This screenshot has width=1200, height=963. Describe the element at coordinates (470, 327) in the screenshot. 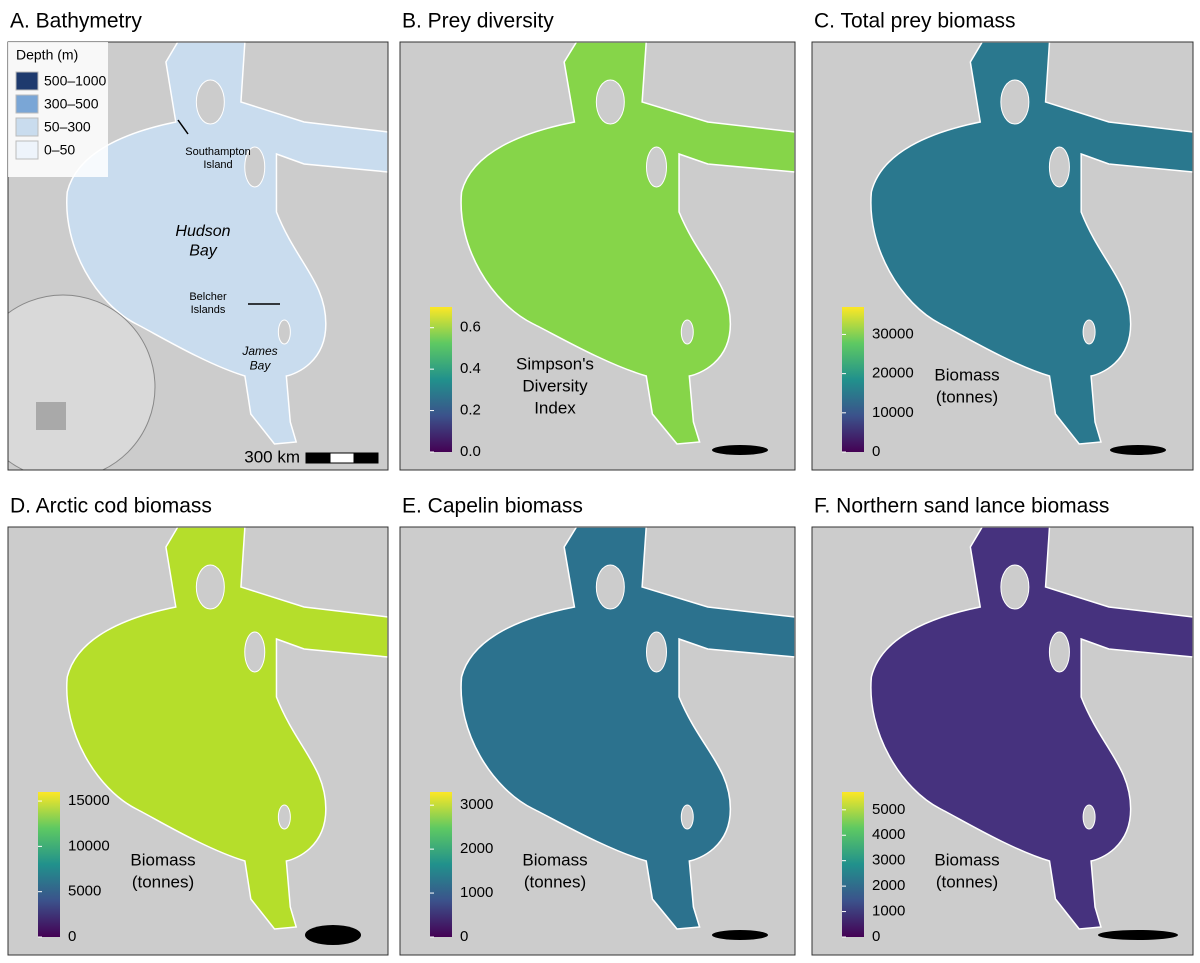

I see `colorbar-tick-label: 0.6` at that location.